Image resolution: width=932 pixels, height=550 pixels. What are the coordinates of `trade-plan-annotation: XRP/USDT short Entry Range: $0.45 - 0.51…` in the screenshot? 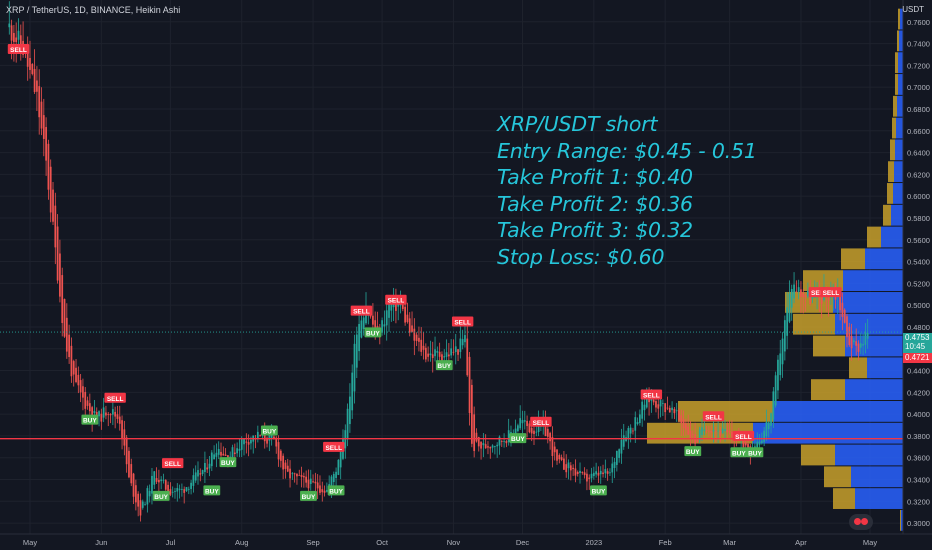 It's located at (627, 190).